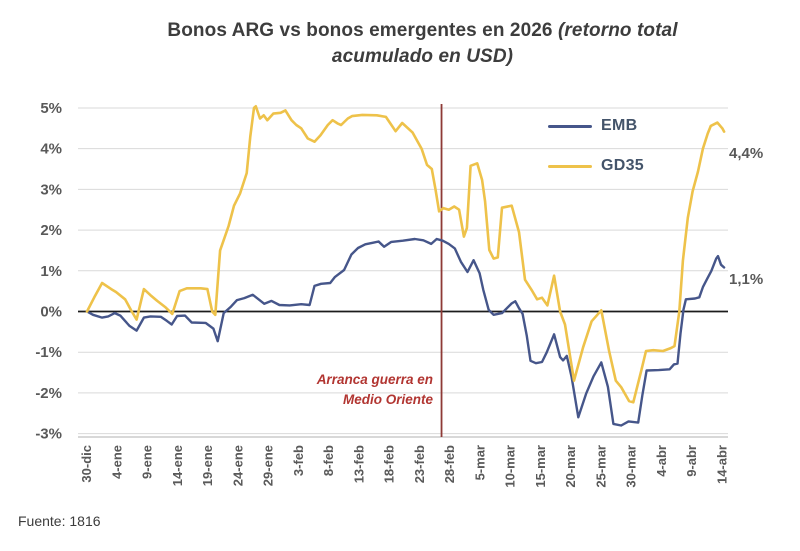 The height and width of the screenshot is (551, 800). I want to click on emb-line-swatch, so click(570, 126).